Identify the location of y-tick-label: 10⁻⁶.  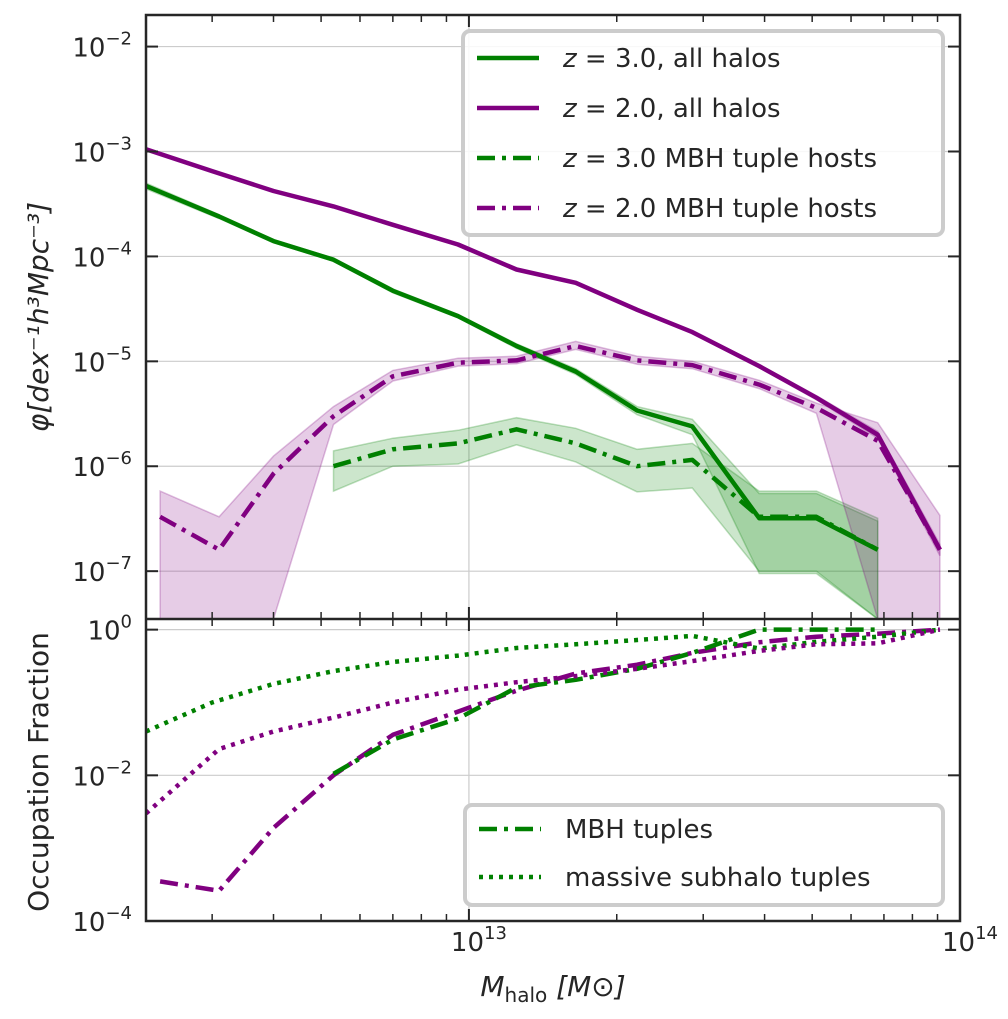
(102, 465).